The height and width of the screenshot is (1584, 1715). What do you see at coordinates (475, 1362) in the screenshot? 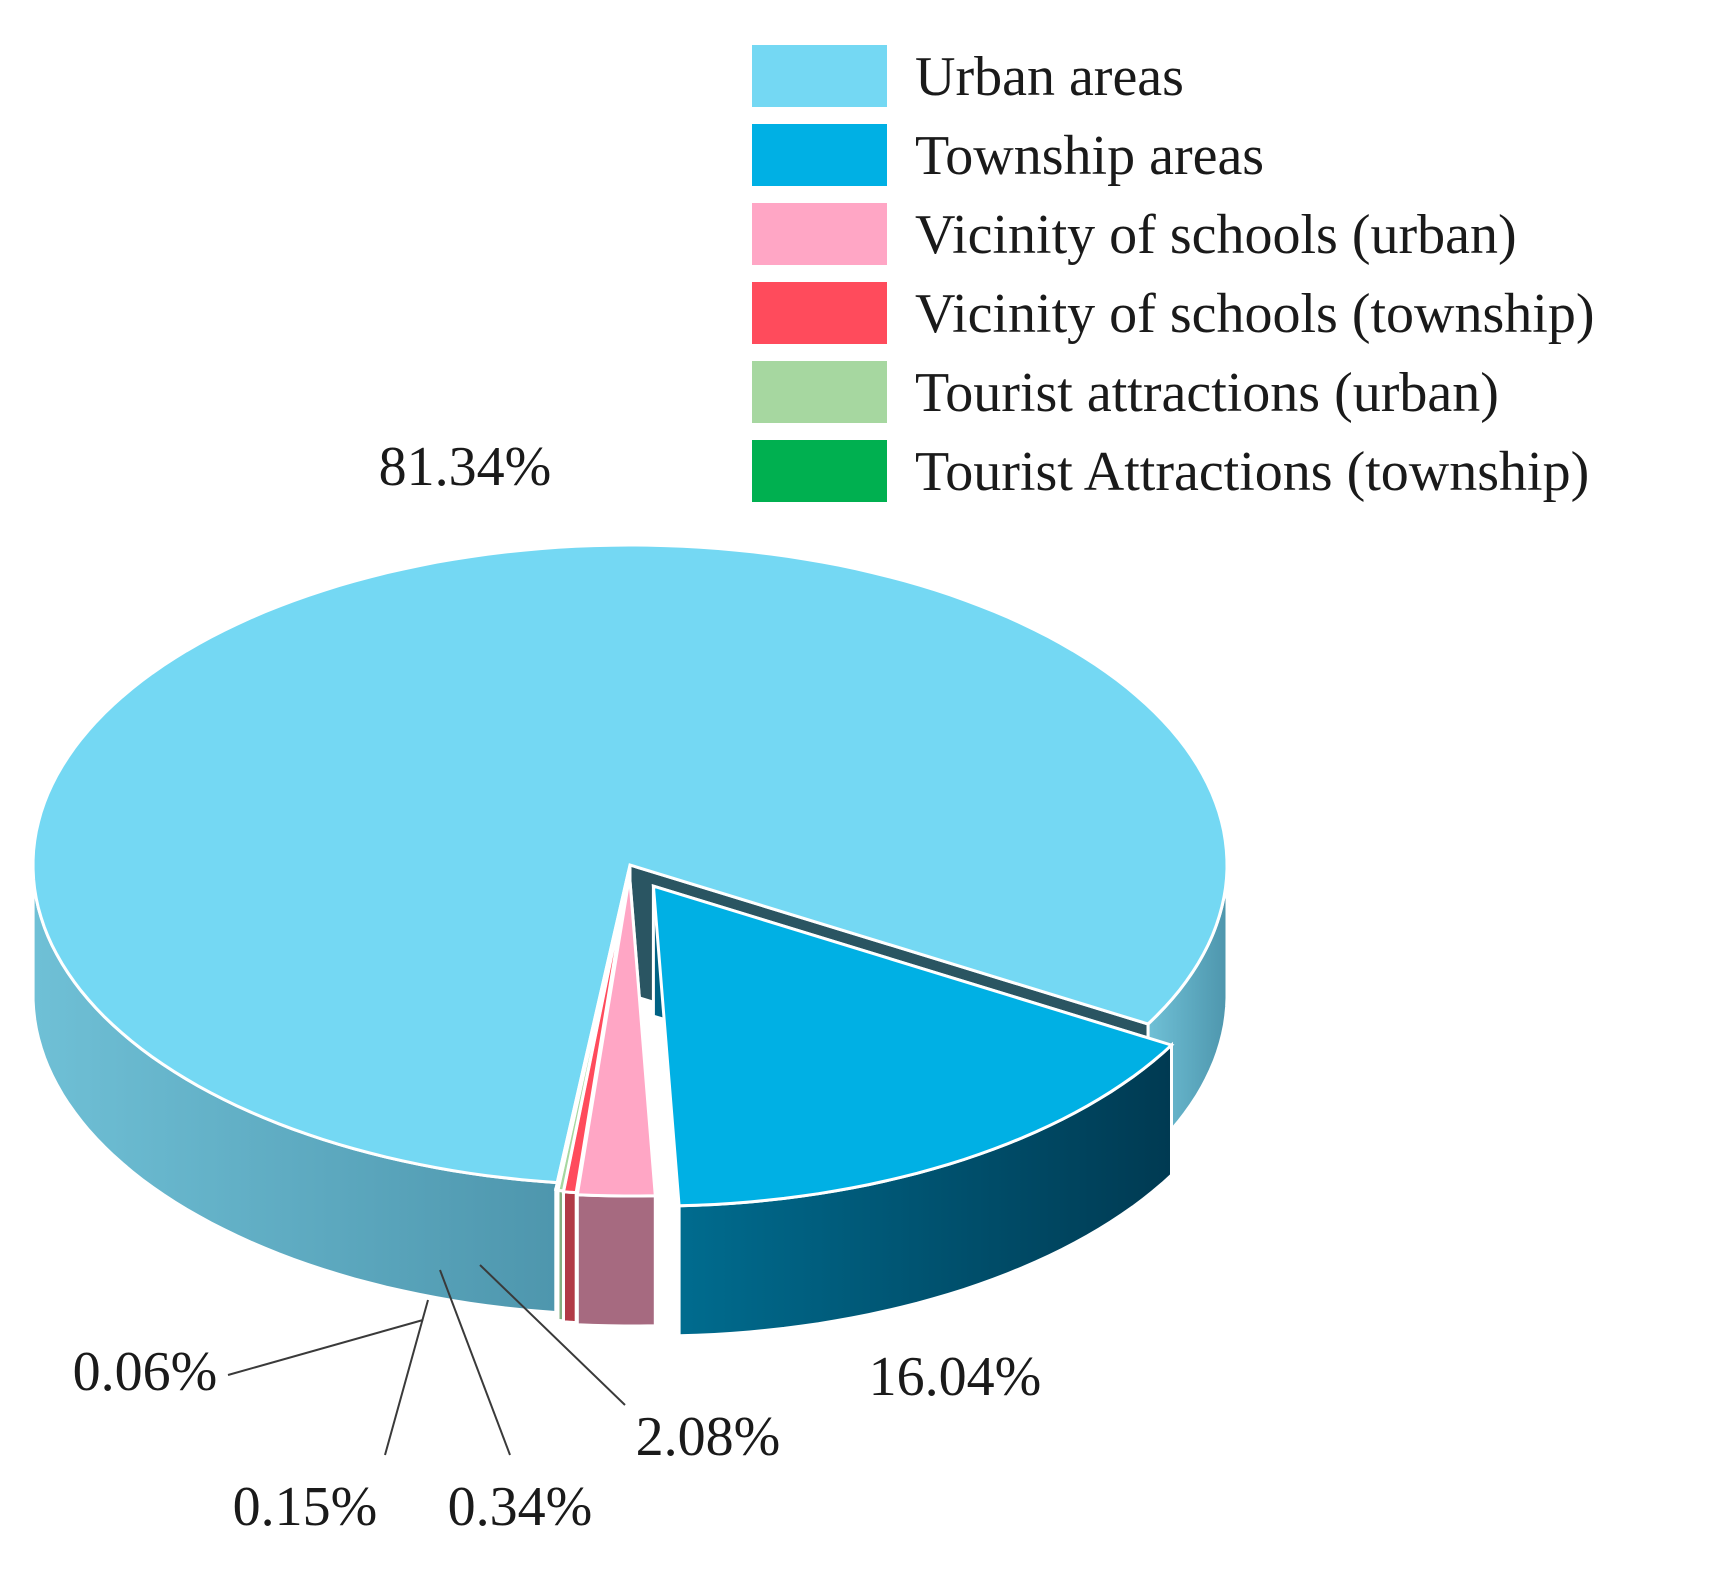
I see `leader-line-vicinity-of-schools-township` at bounding box center [475, 1362].